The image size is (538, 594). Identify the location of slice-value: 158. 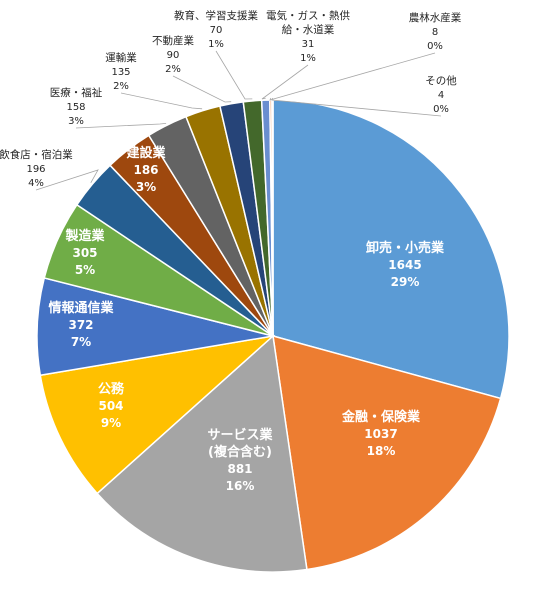
(75, 107).